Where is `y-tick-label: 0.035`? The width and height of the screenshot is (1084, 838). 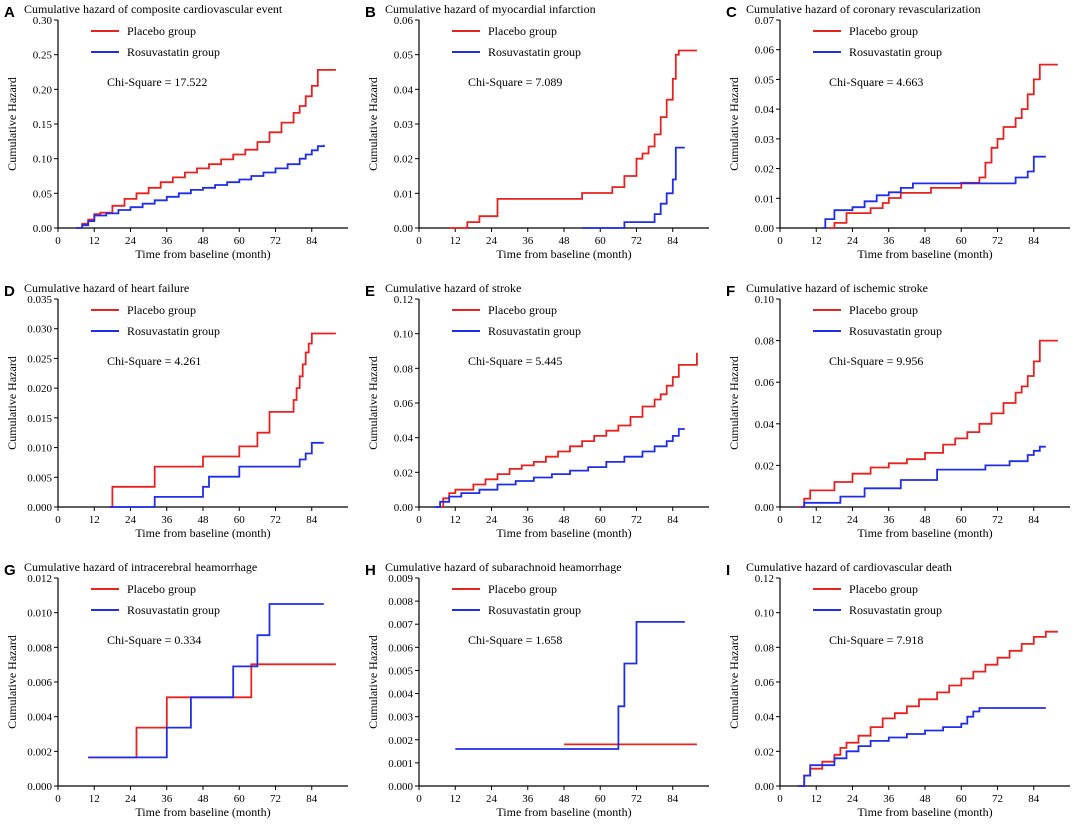 y-tick-label: 0.035 is located at coordinates (39, 300).